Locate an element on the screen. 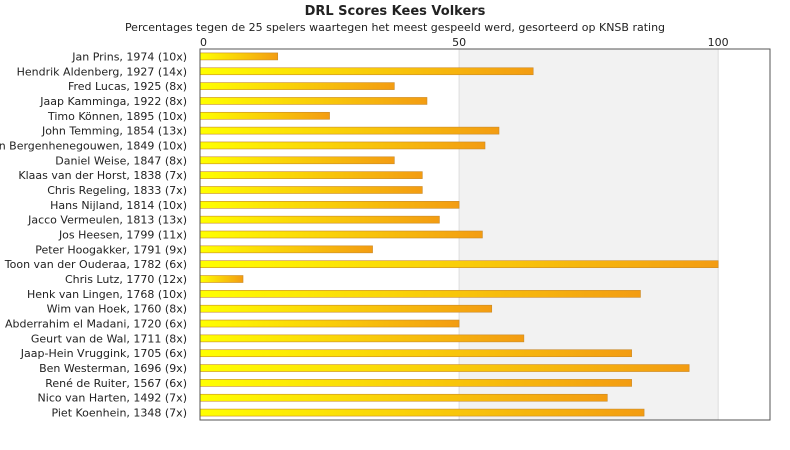  category-label: Nico van Harten, 1492 (7x) is located at coordinates (112, 398).